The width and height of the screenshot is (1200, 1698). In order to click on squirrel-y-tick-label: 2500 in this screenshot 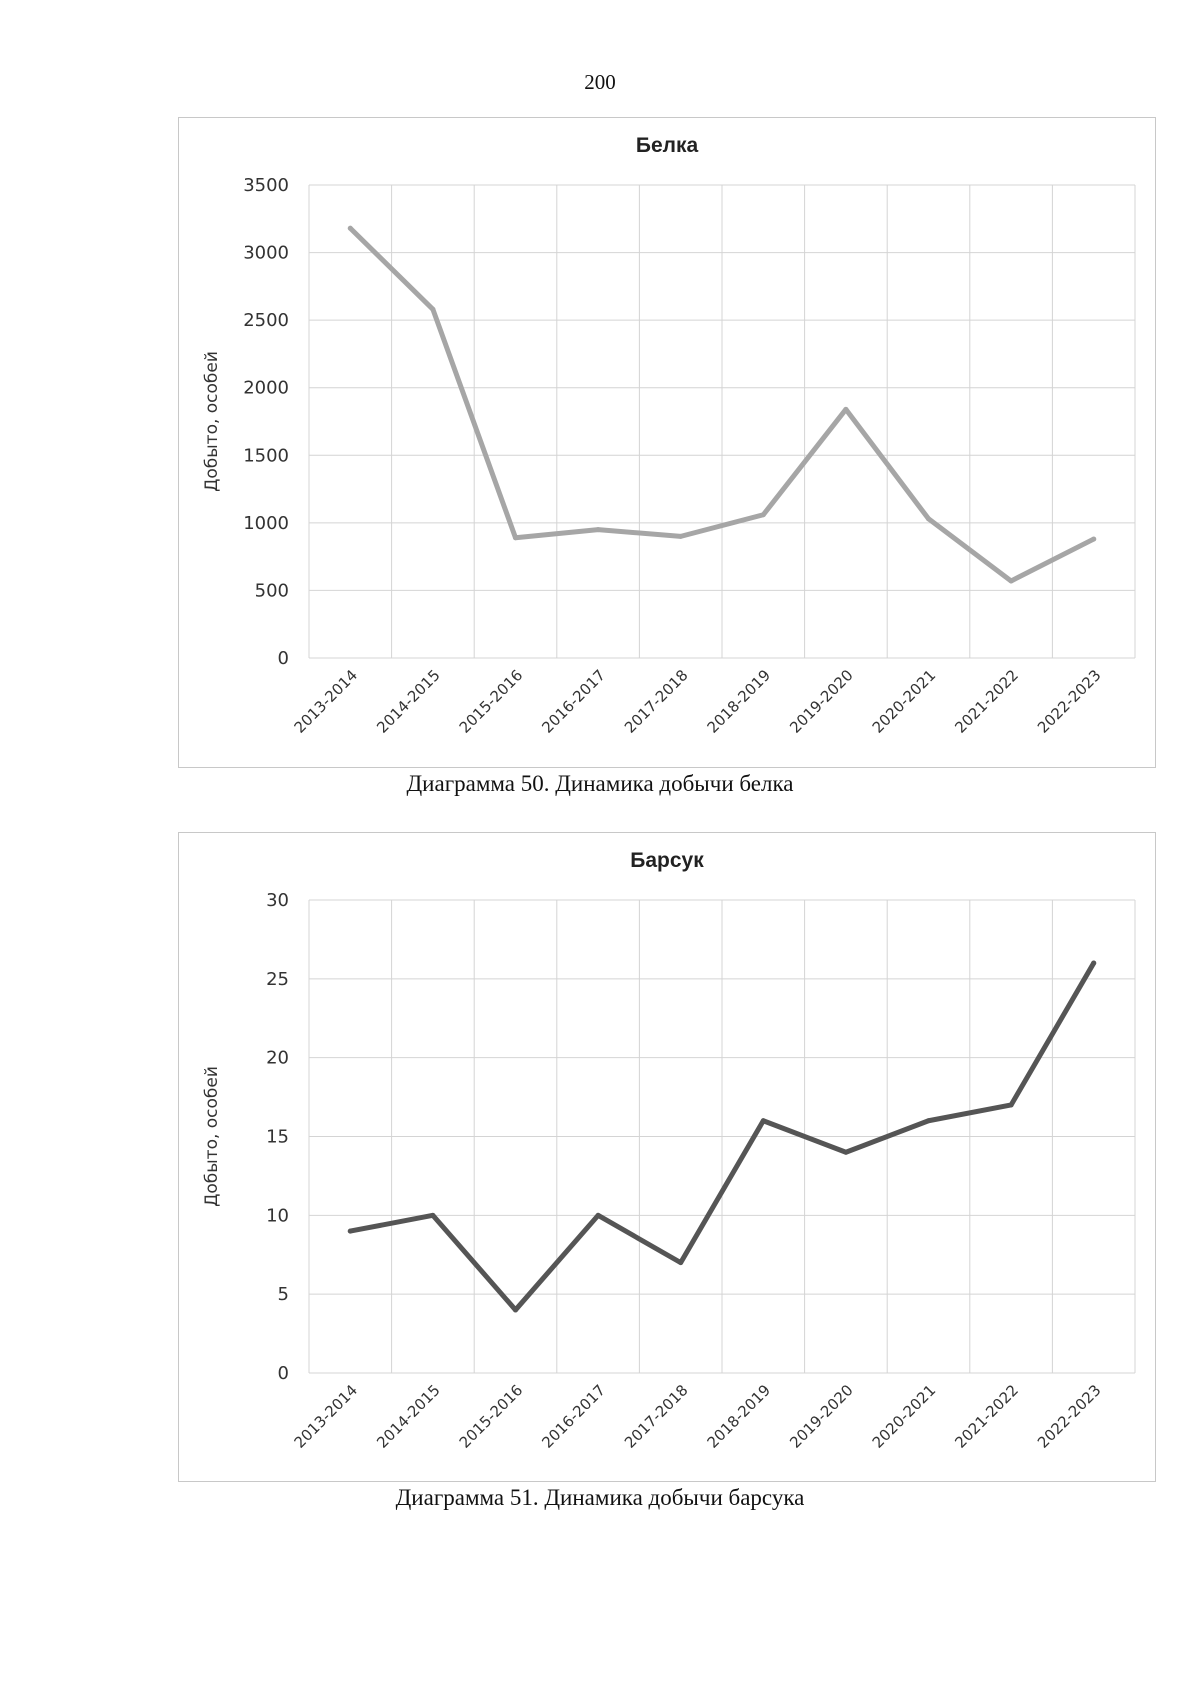, I will do `click(266, 320)`.